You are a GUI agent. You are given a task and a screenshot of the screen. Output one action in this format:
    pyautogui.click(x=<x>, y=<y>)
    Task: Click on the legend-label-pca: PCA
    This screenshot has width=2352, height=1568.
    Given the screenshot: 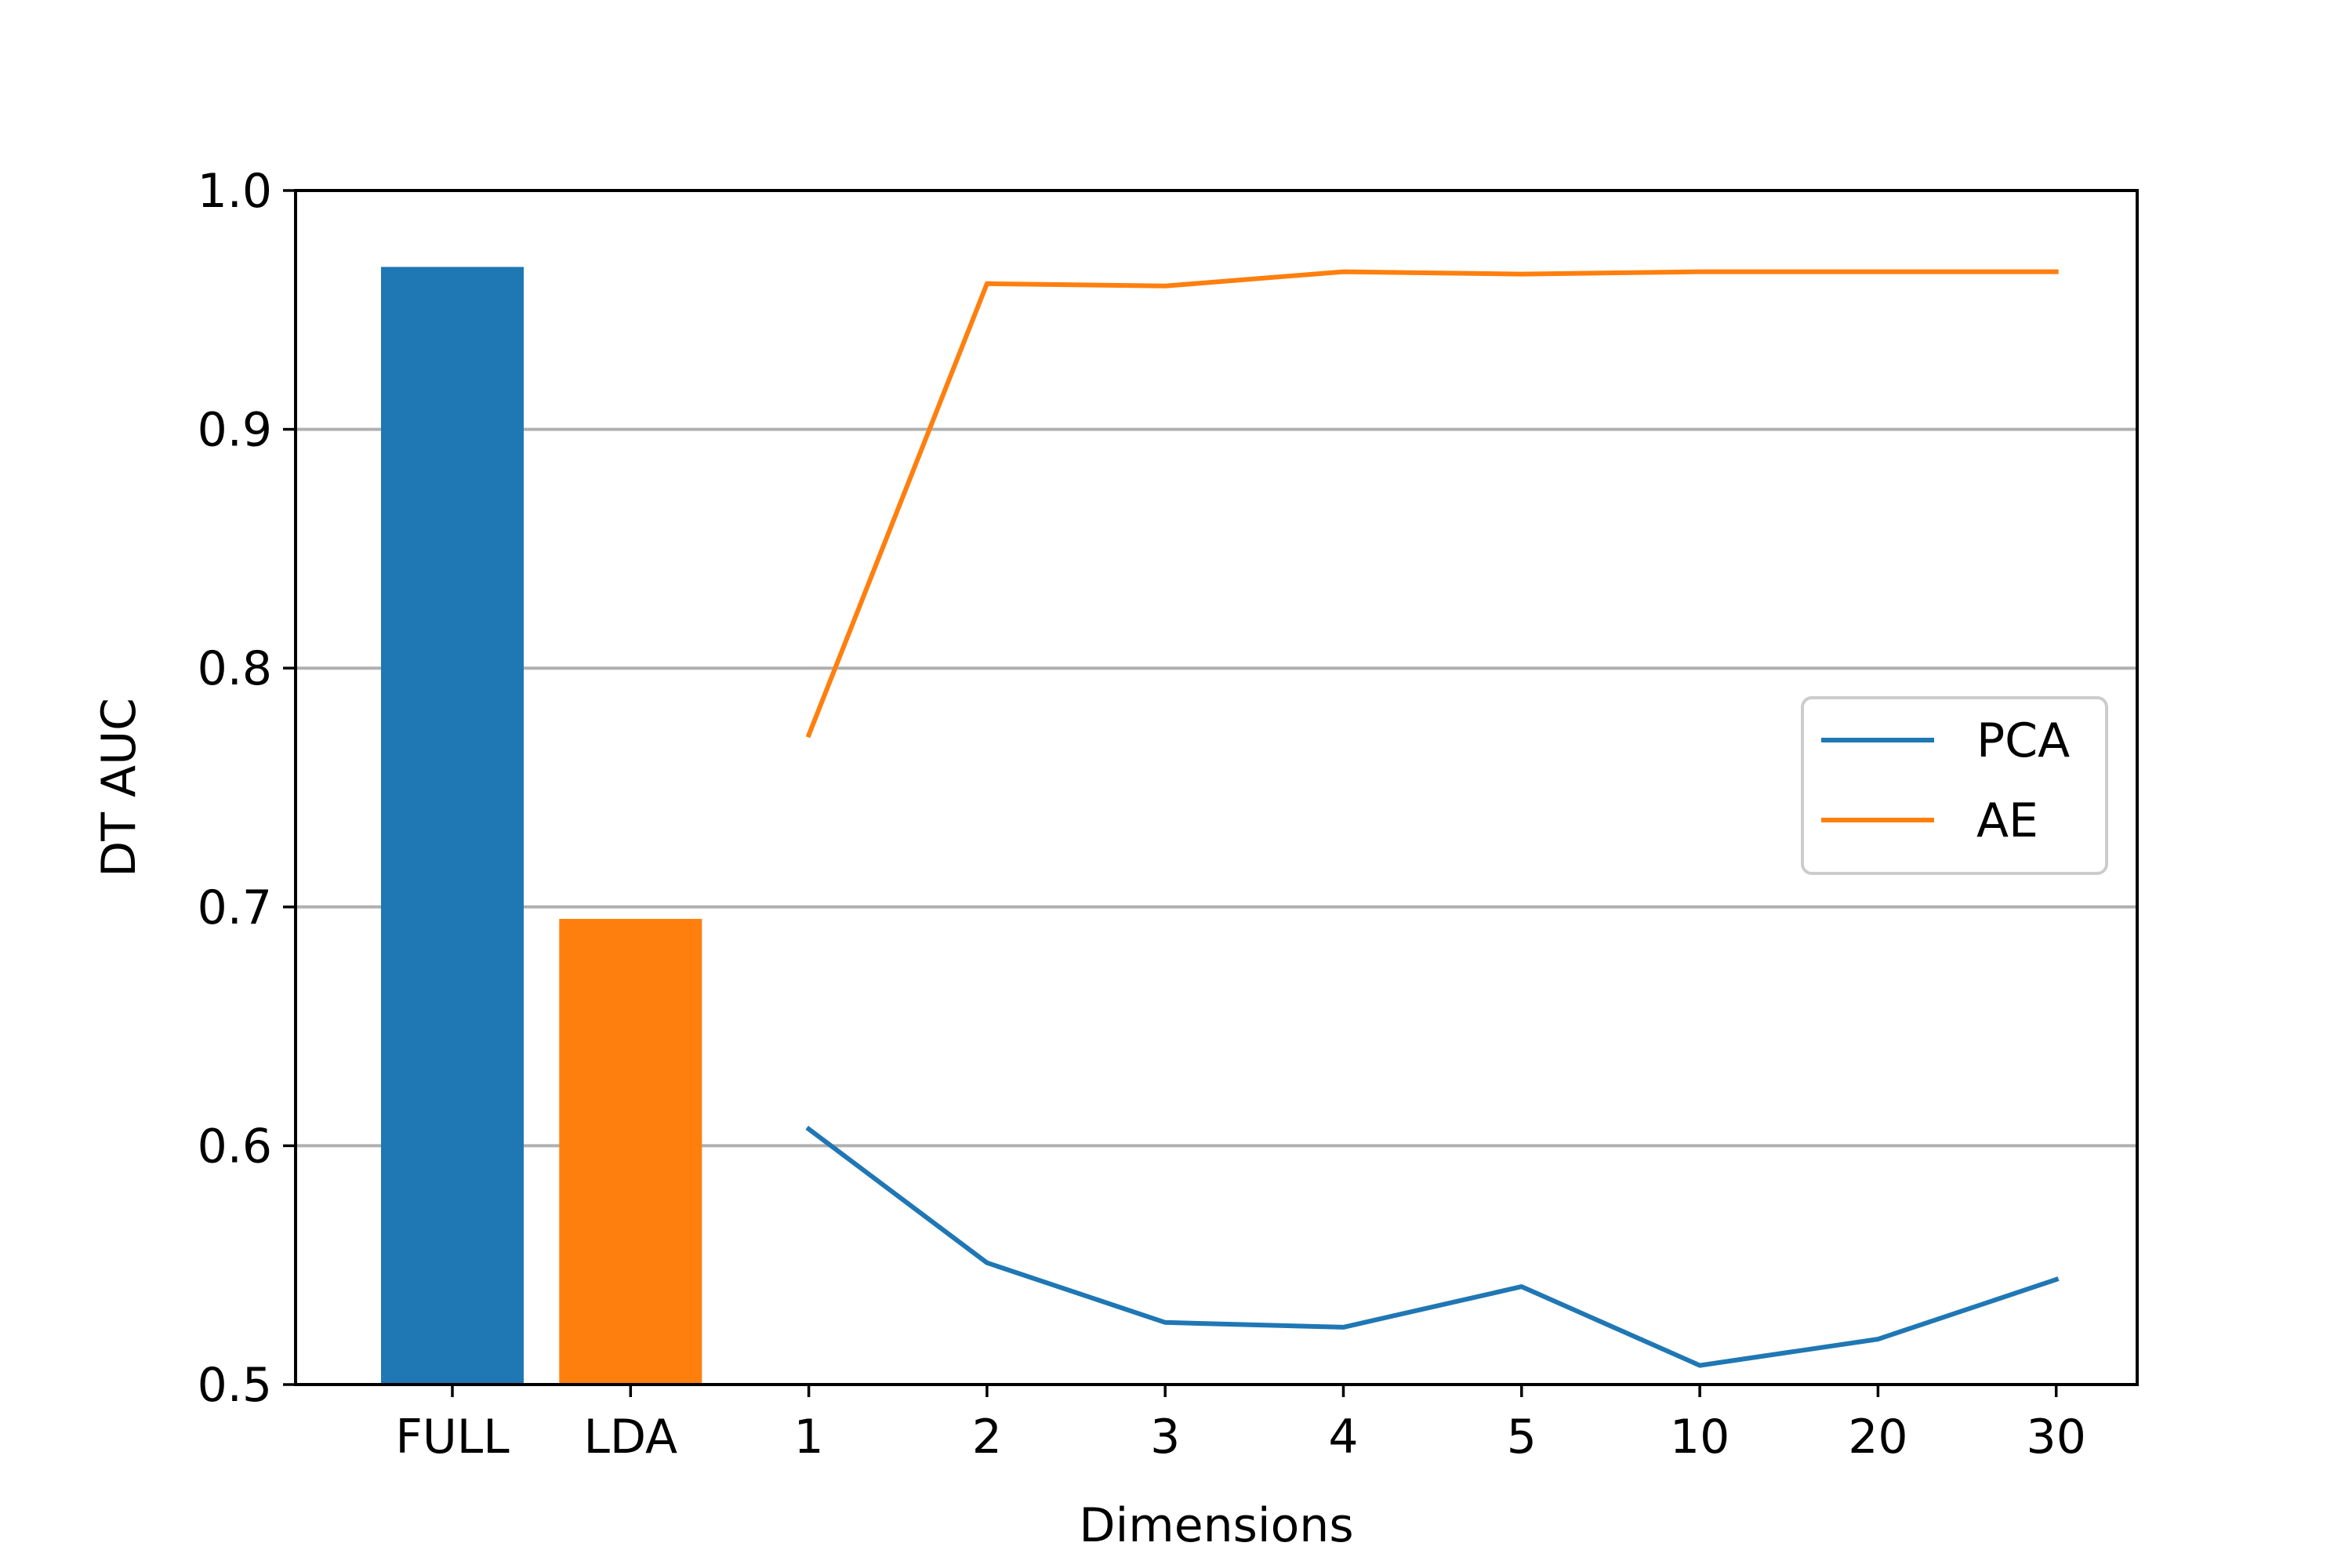 What is the action you would take?
    pyautogui.click(x=2023, y=740)
    